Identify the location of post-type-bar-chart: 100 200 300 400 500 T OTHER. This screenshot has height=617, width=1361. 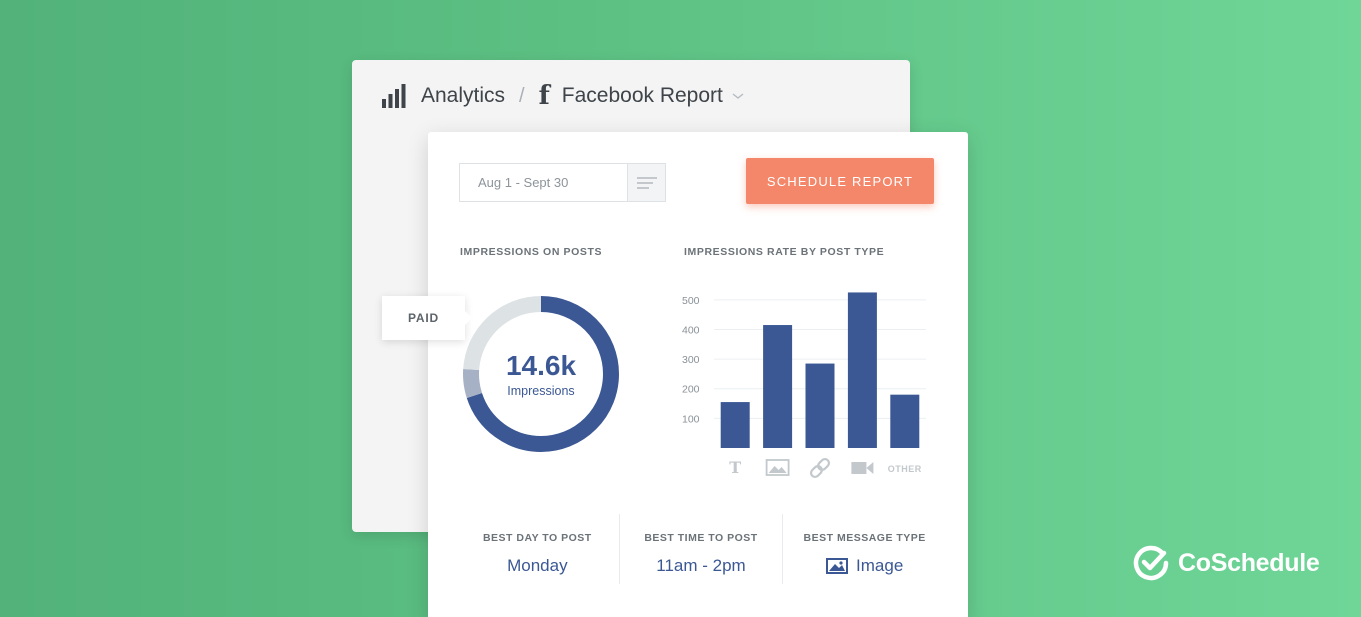
(804, 385).